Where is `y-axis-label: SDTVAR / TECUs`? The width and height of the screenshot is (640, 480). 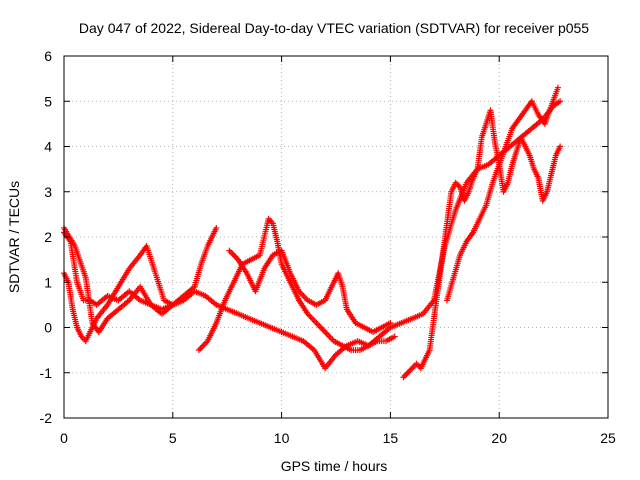 y-axis-label: SDTVAR / TECUs is located at coordinates (14, 237).